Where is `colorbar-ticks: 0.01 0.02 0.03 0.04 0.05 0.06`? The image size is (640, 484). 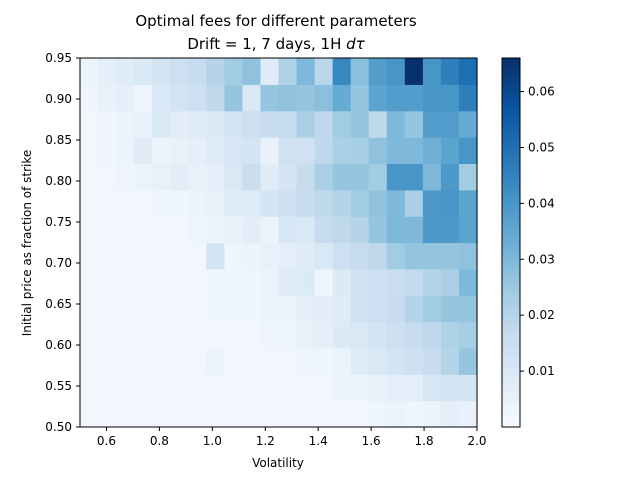
colorbar-ticks: 0.01 0.02 0.03 0.04 0.05 0.06 is located at coordinates (537, 231).